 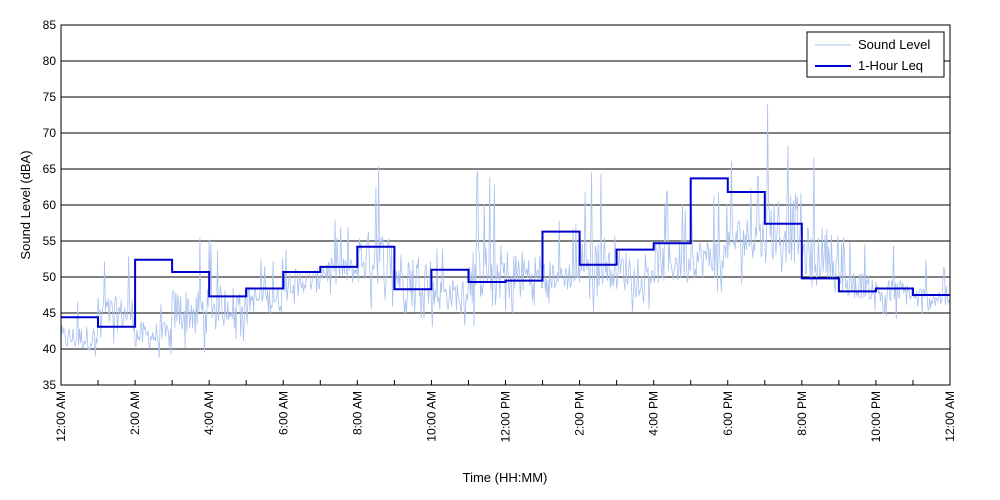 I want to click on x-tick-label: 10:00 AM, so click(x=431, y=416).